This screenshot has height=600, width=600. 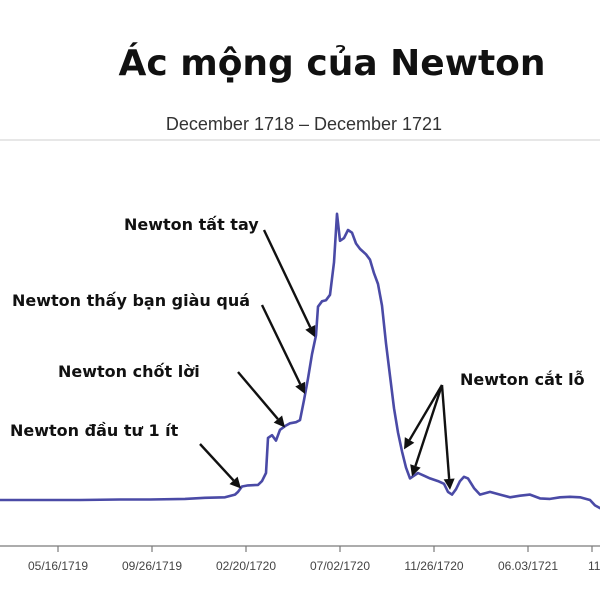 I want to click on x-tick-label: 11, so click(x=594, y=566).